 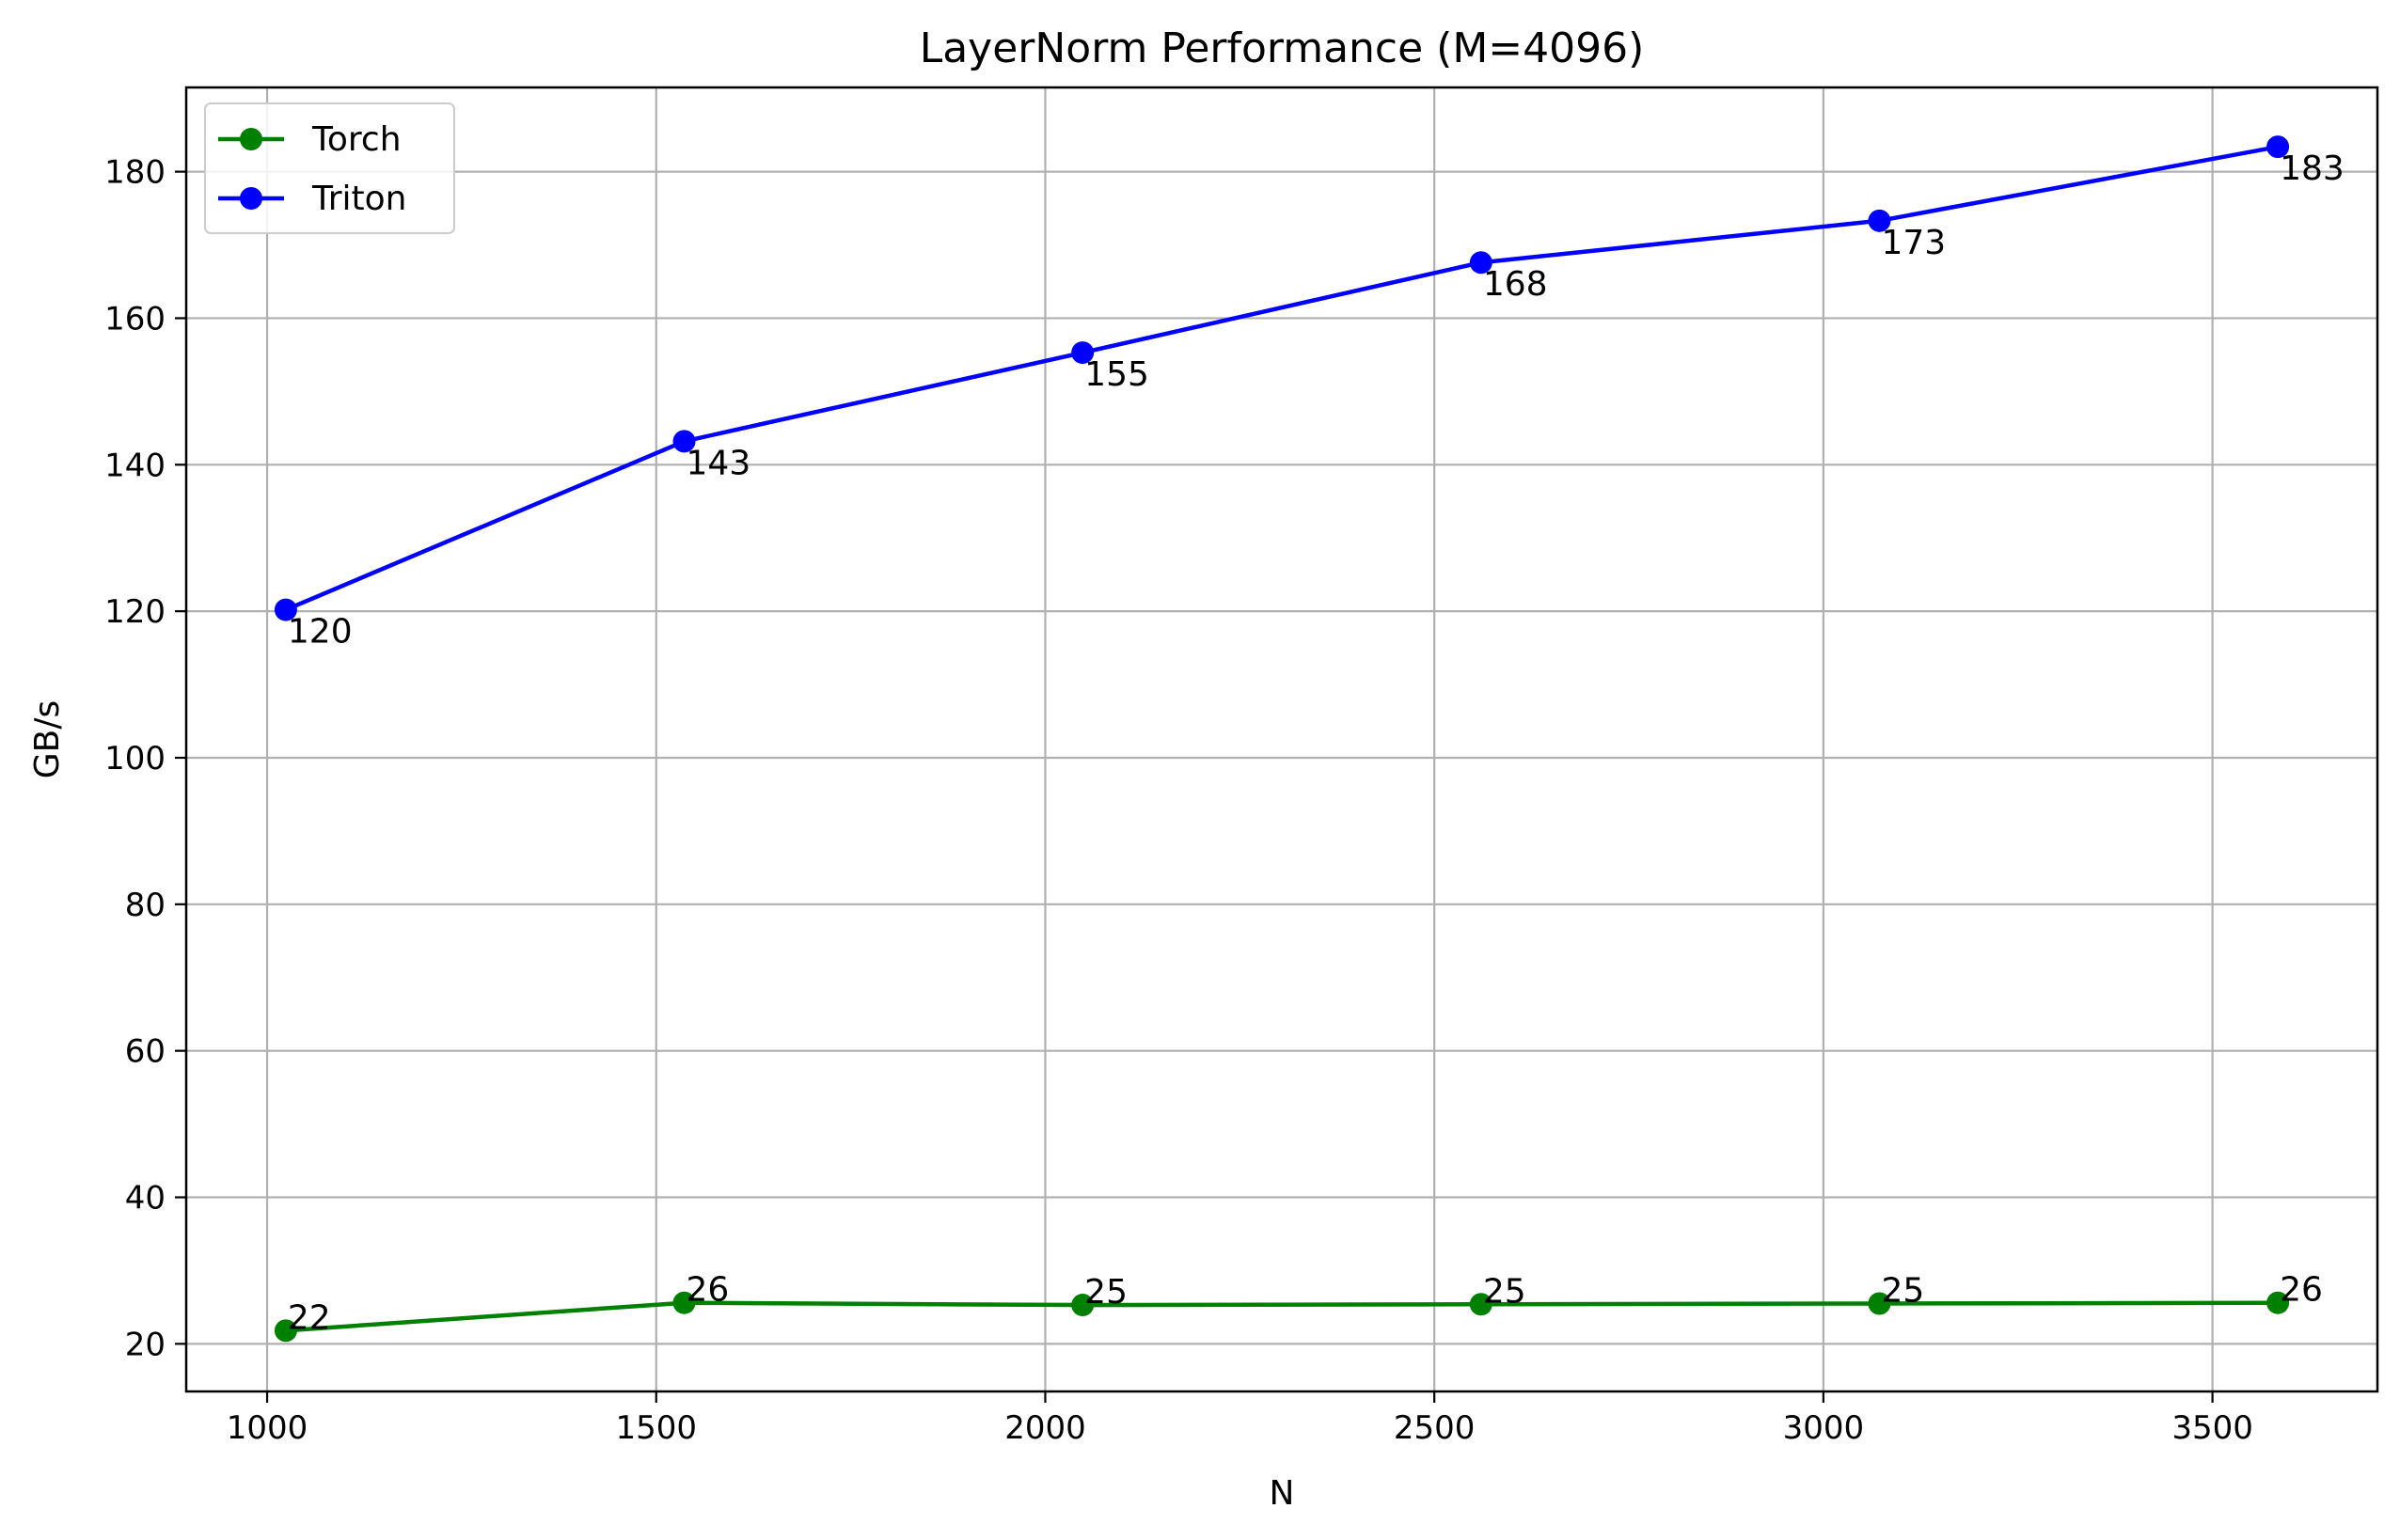 What do you see at coordinates (1116, 375) in the screenshot?
I see `data-label: 155` at bounding box center [1116, 375].